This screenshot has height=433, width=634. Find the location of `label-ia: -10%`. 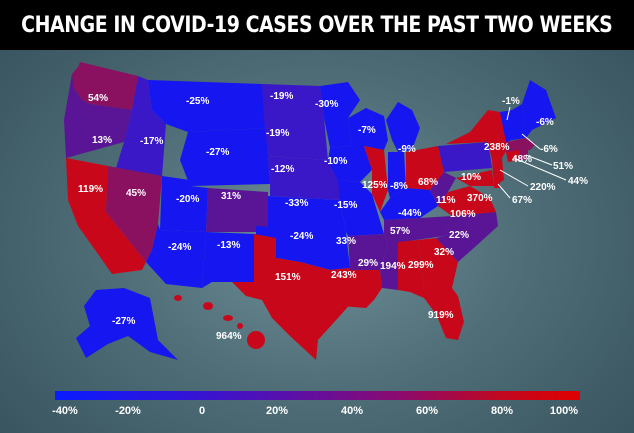

label-ia: -10% is located at coordinates (335, 161).